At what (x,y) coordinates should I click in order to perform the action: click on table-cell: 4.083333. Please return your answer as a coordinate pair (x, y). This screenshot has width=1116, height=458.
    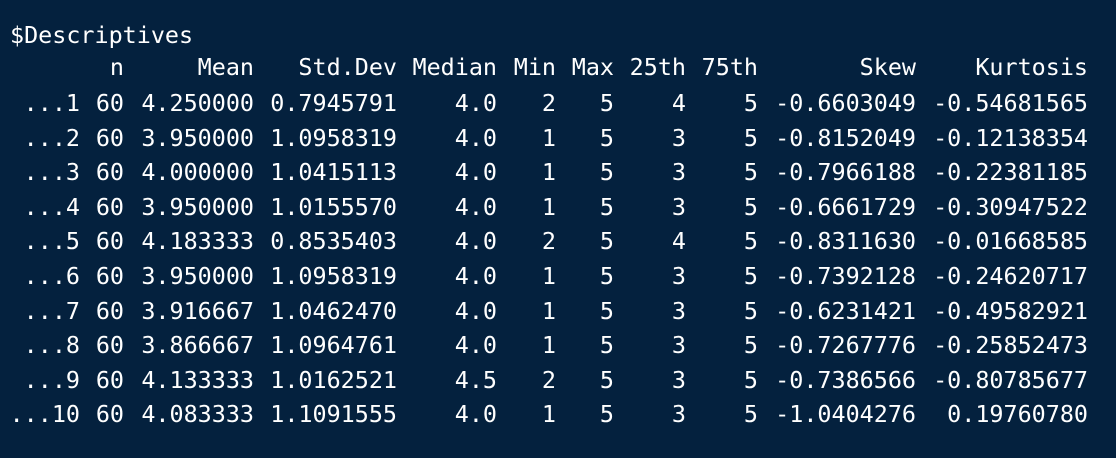
    Looking at the image, I should click on (197, 414).